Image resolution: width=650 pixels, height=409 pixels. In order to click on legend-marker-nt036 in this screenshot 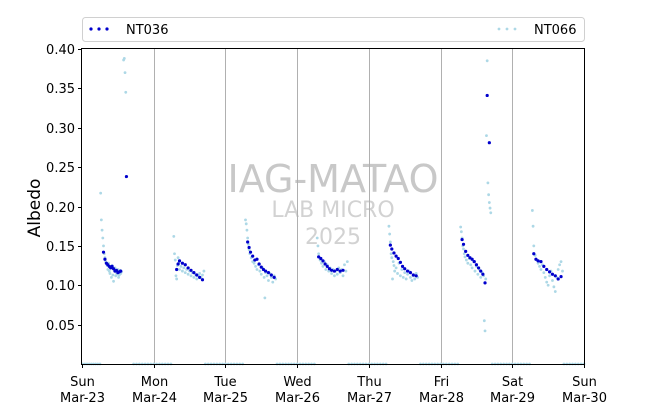, I will do `click(99, 29)`.